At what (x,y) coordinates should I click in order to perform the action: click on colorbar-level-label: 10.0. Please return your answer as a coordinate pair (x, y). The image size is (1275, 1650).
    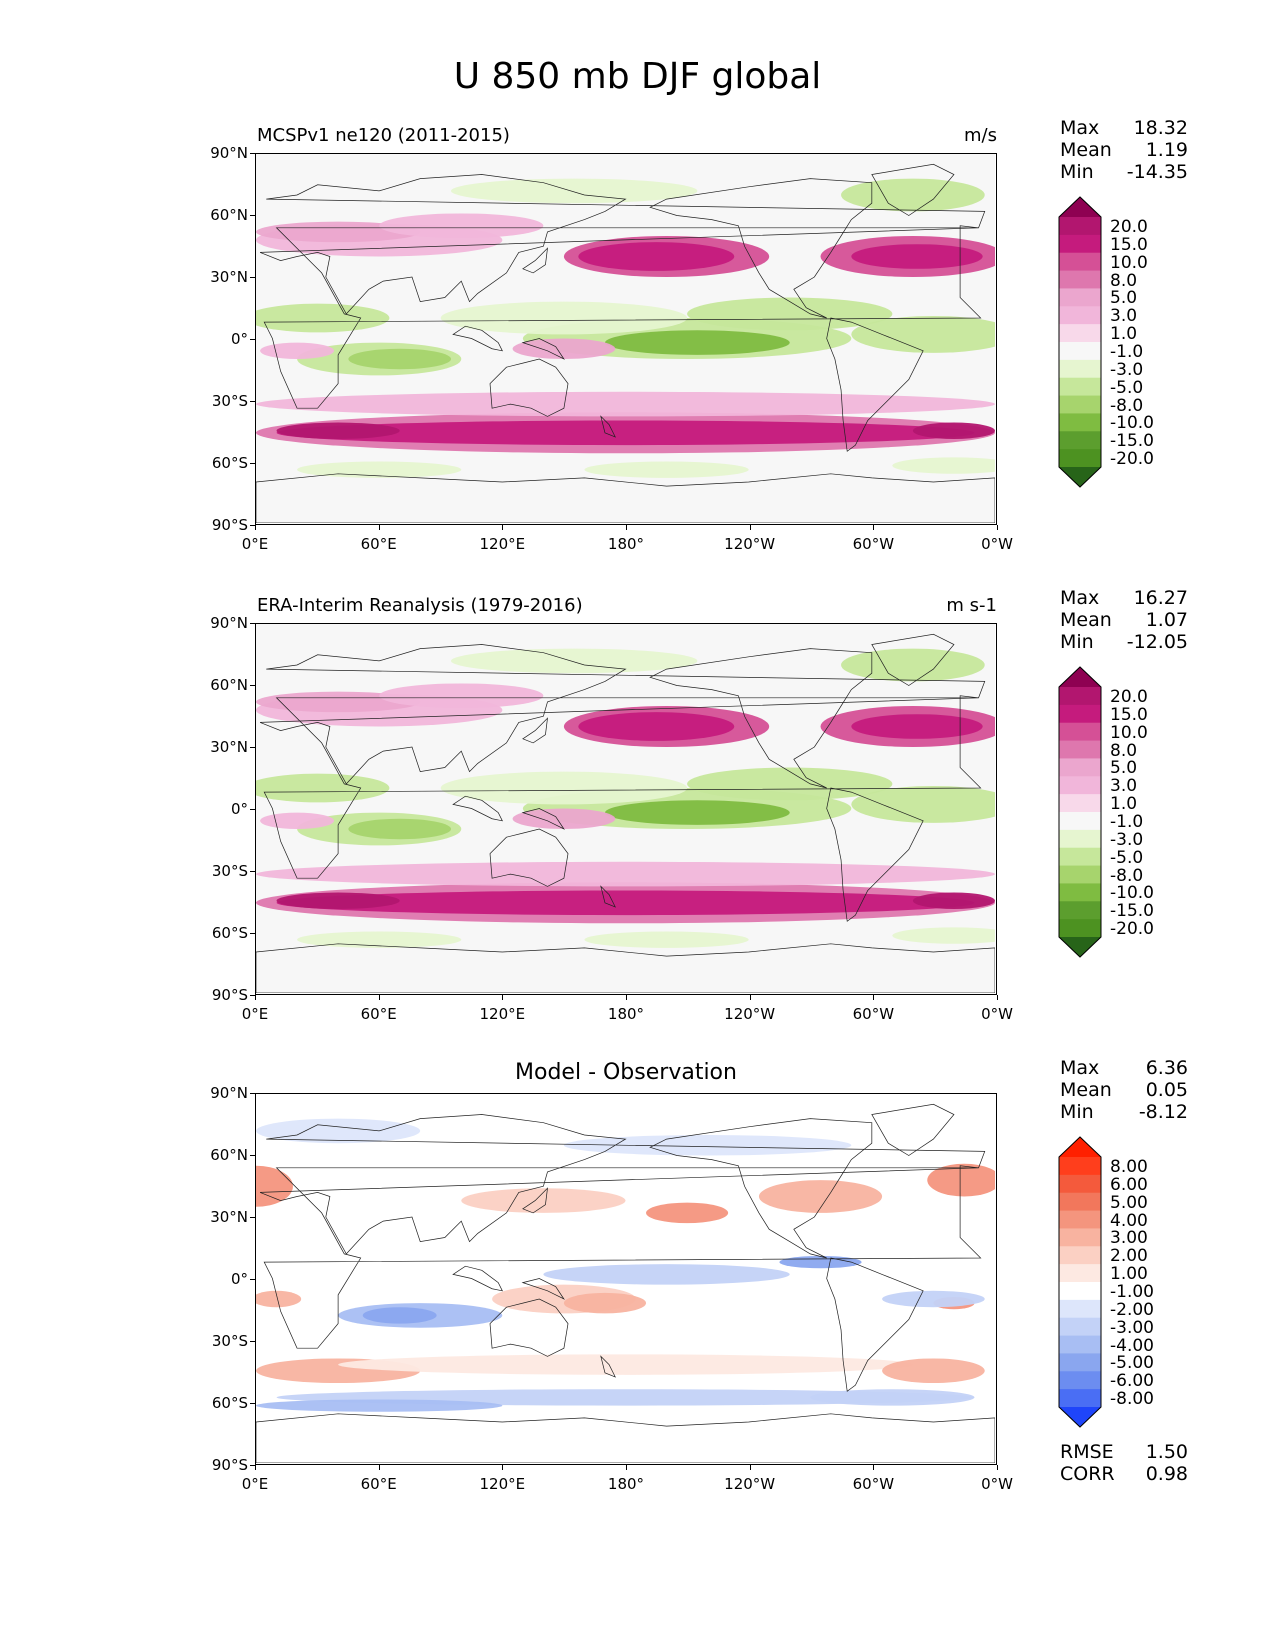
    Looking at the image, I should click on (1129, 732).